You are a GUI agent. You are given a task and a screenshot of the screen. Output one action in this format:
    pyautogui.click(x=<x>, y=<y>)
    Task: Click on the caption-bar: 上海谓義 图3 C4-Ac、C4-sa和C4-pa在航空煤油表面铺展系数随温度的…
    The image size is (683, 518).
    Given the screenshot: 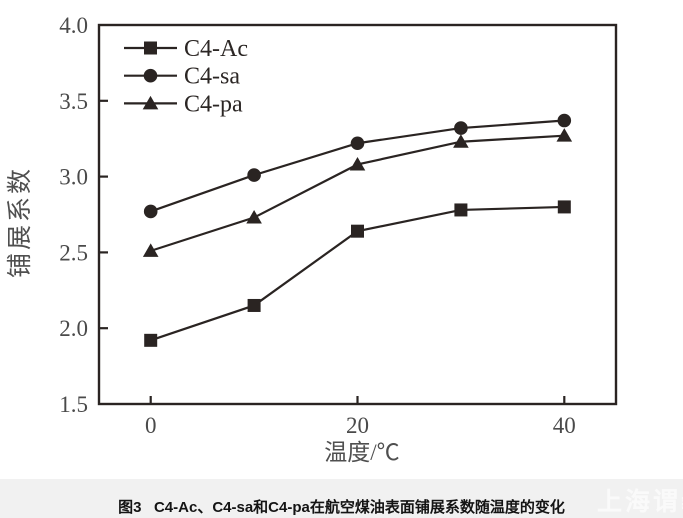 What is the action you would take?
    pyautogui.click(x=341, y=498)
    